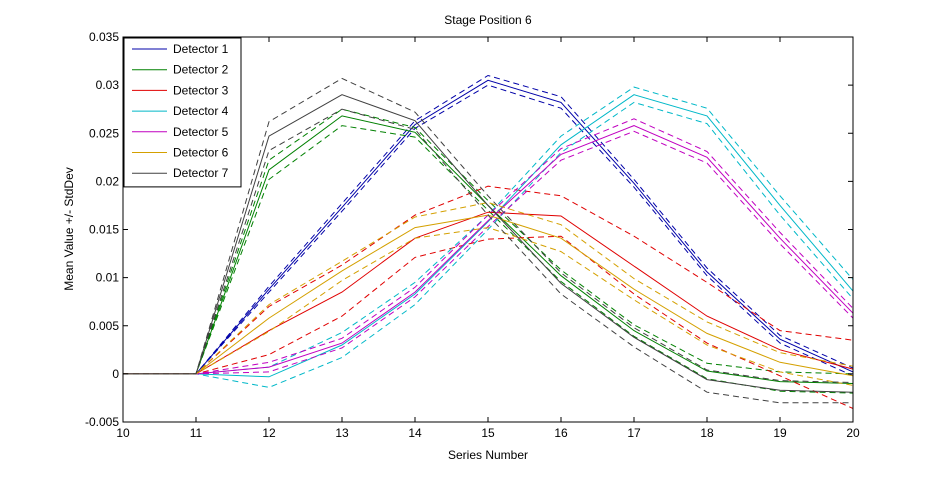  What do you see at coordinates (102, 422) in the screenshot?
I see `y-tick-label: -0.005` at bounding box center [102, 422].